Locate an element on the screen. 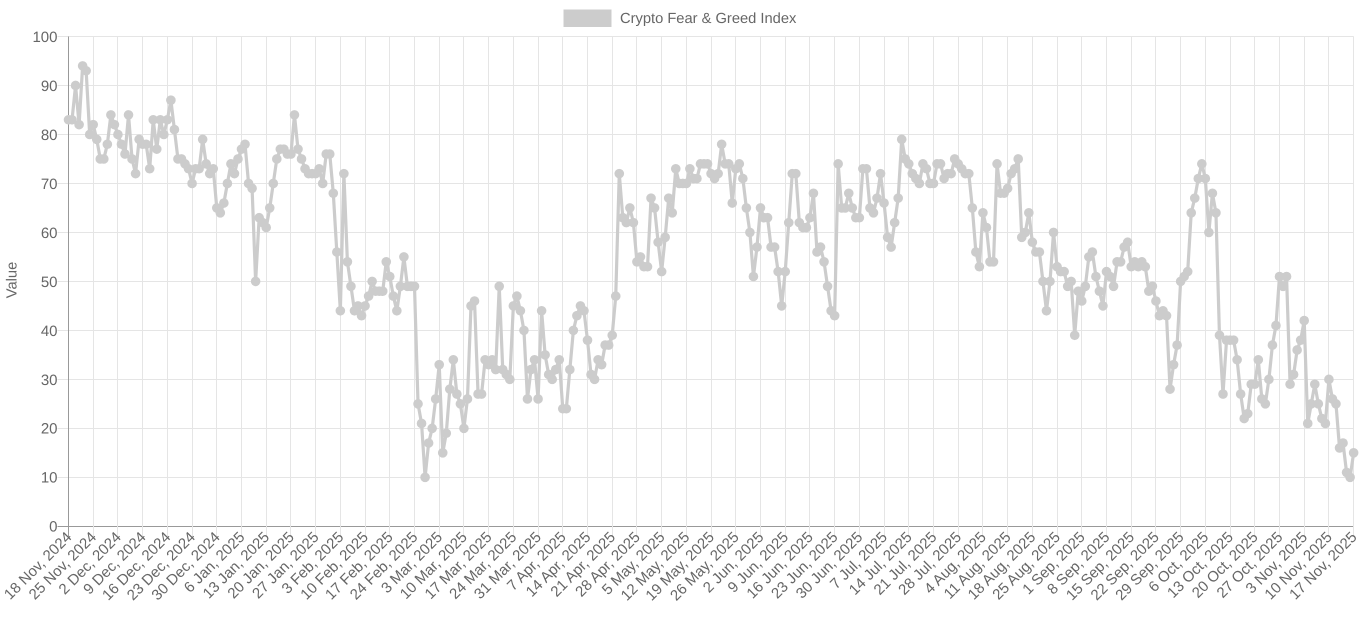 The image size is (1366, 619). svg-text: Crypto Fear & Greed Index is located at coordinates (708, 19).